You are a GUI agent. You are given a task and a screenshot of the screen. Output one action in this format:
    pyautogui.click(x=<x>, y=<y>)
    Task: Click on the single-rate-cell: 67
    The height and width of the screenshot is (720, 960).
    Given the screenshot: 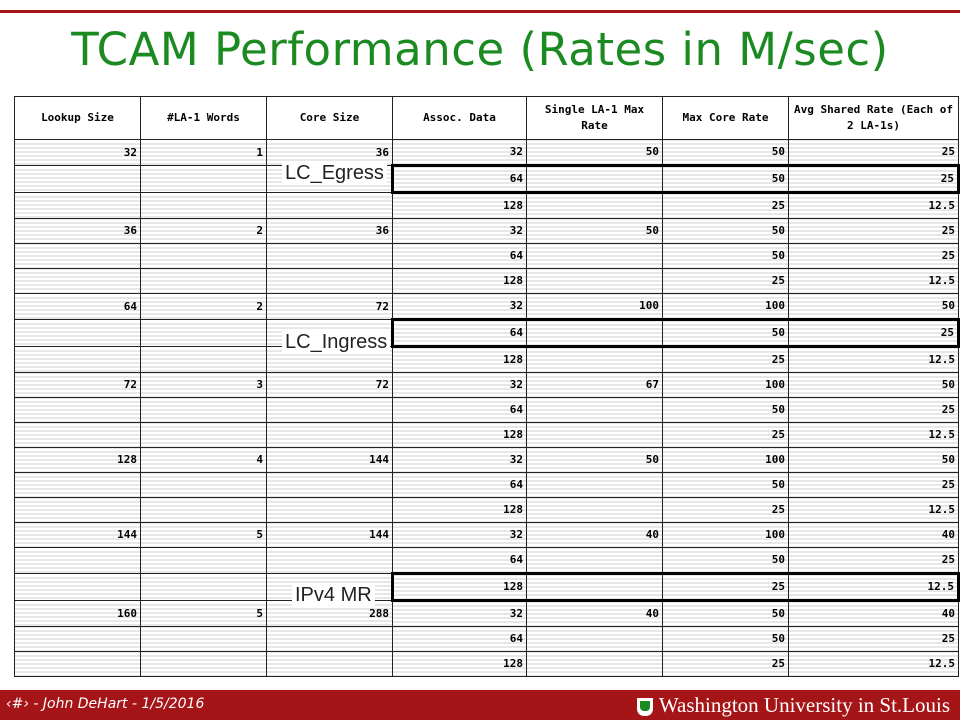 What is the action you would take?
    pyautogui.click(x=594, y=385)
    